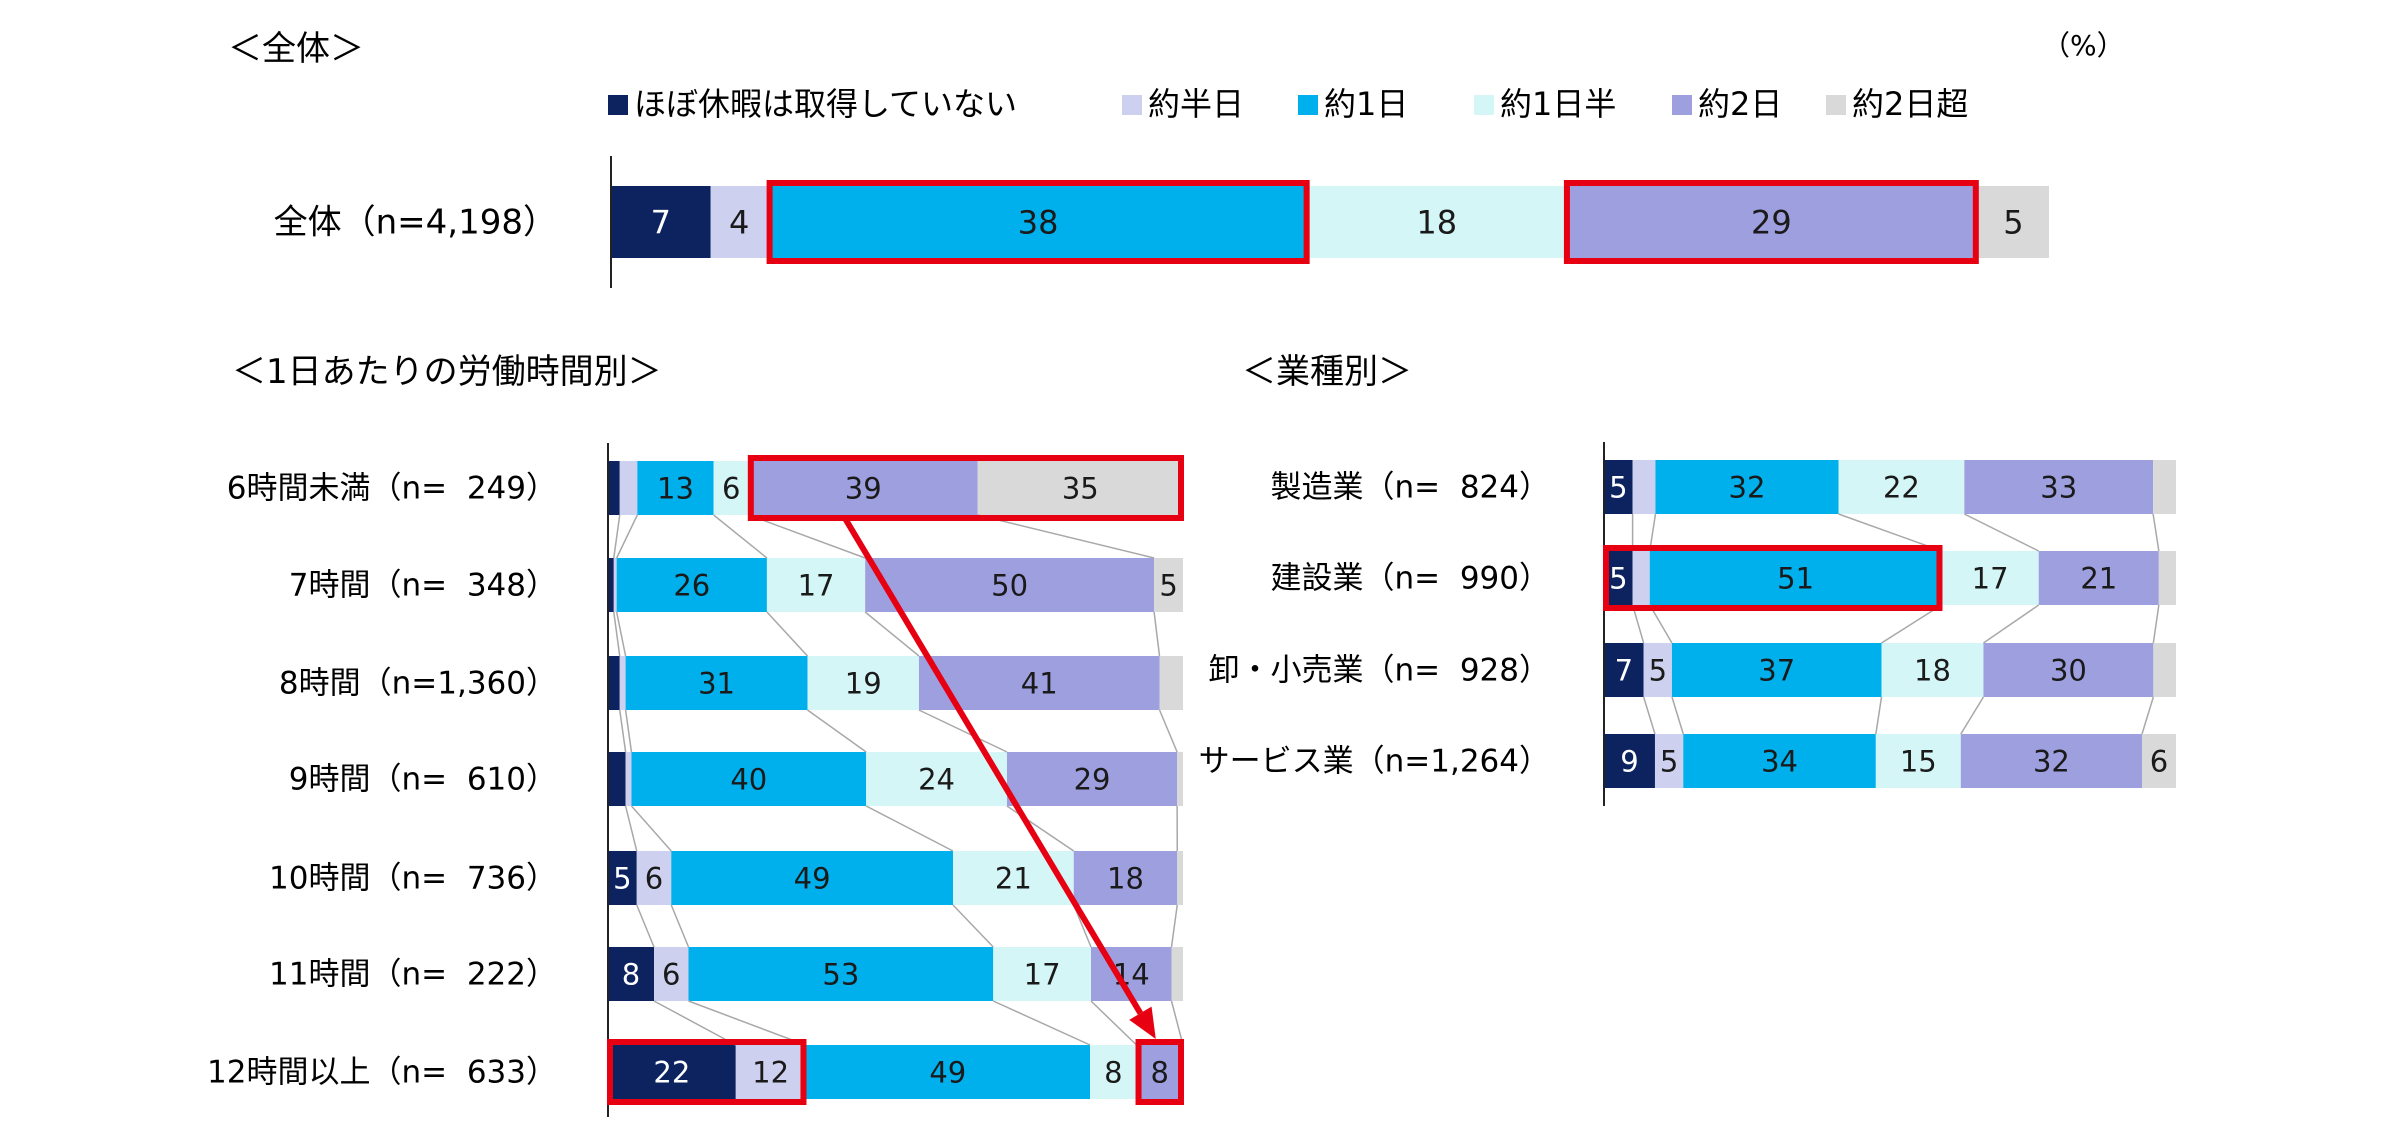 The width and height of the screenshot is (2392, 1148). I want to click on legend-label: 約半日, so click(1196, 104).